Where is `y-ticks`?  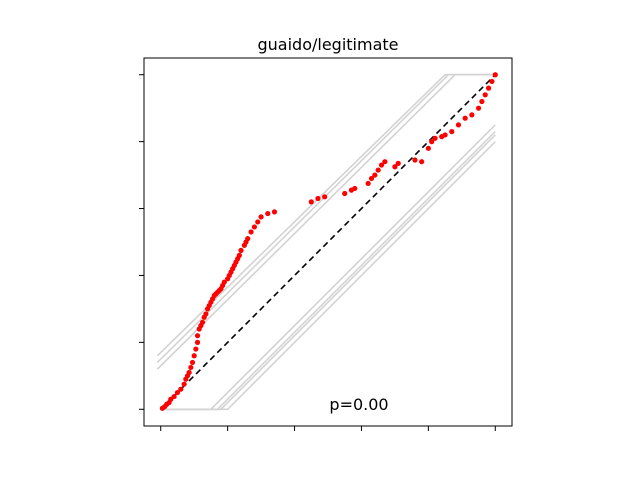
y-ticks is located at coordinates (141, 242).